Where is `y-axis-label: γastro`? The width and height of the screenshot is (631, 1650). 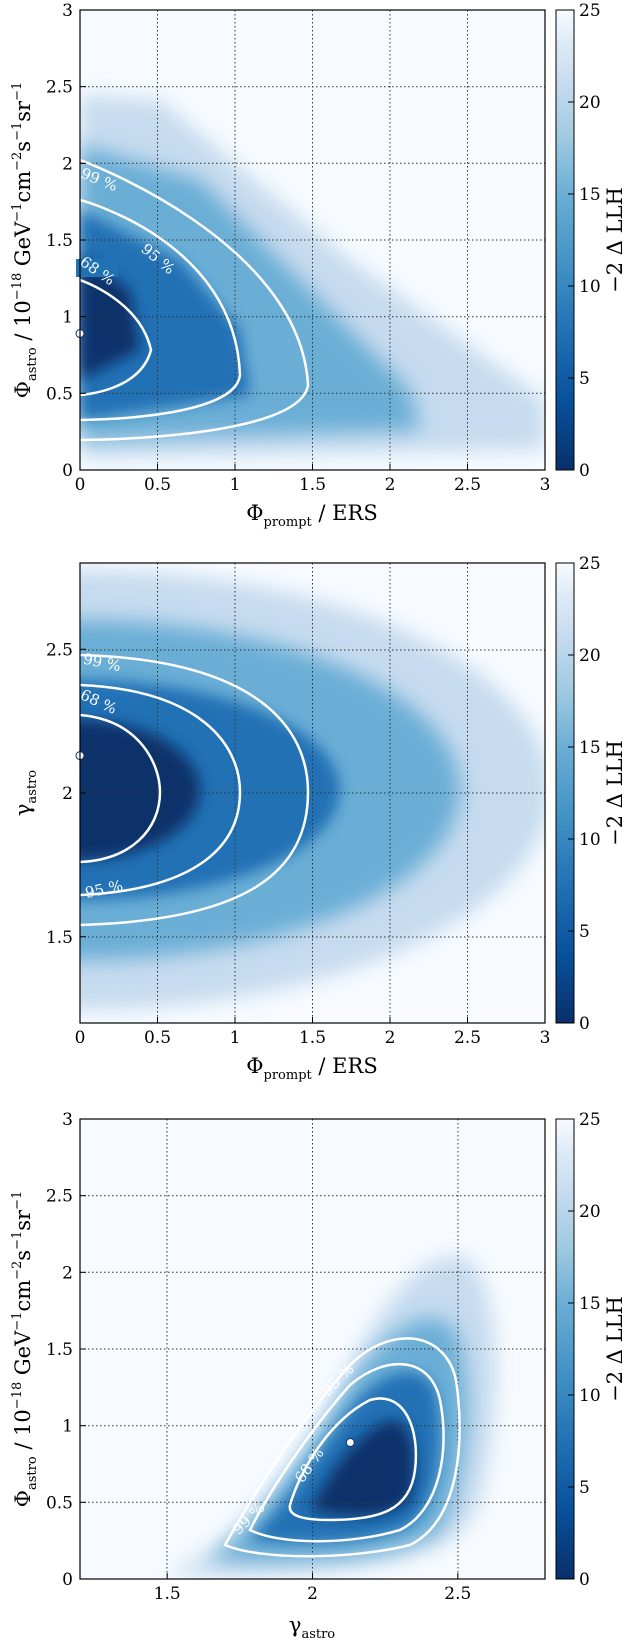
y-axis-label: γastro is located at coordinates (25, 793).